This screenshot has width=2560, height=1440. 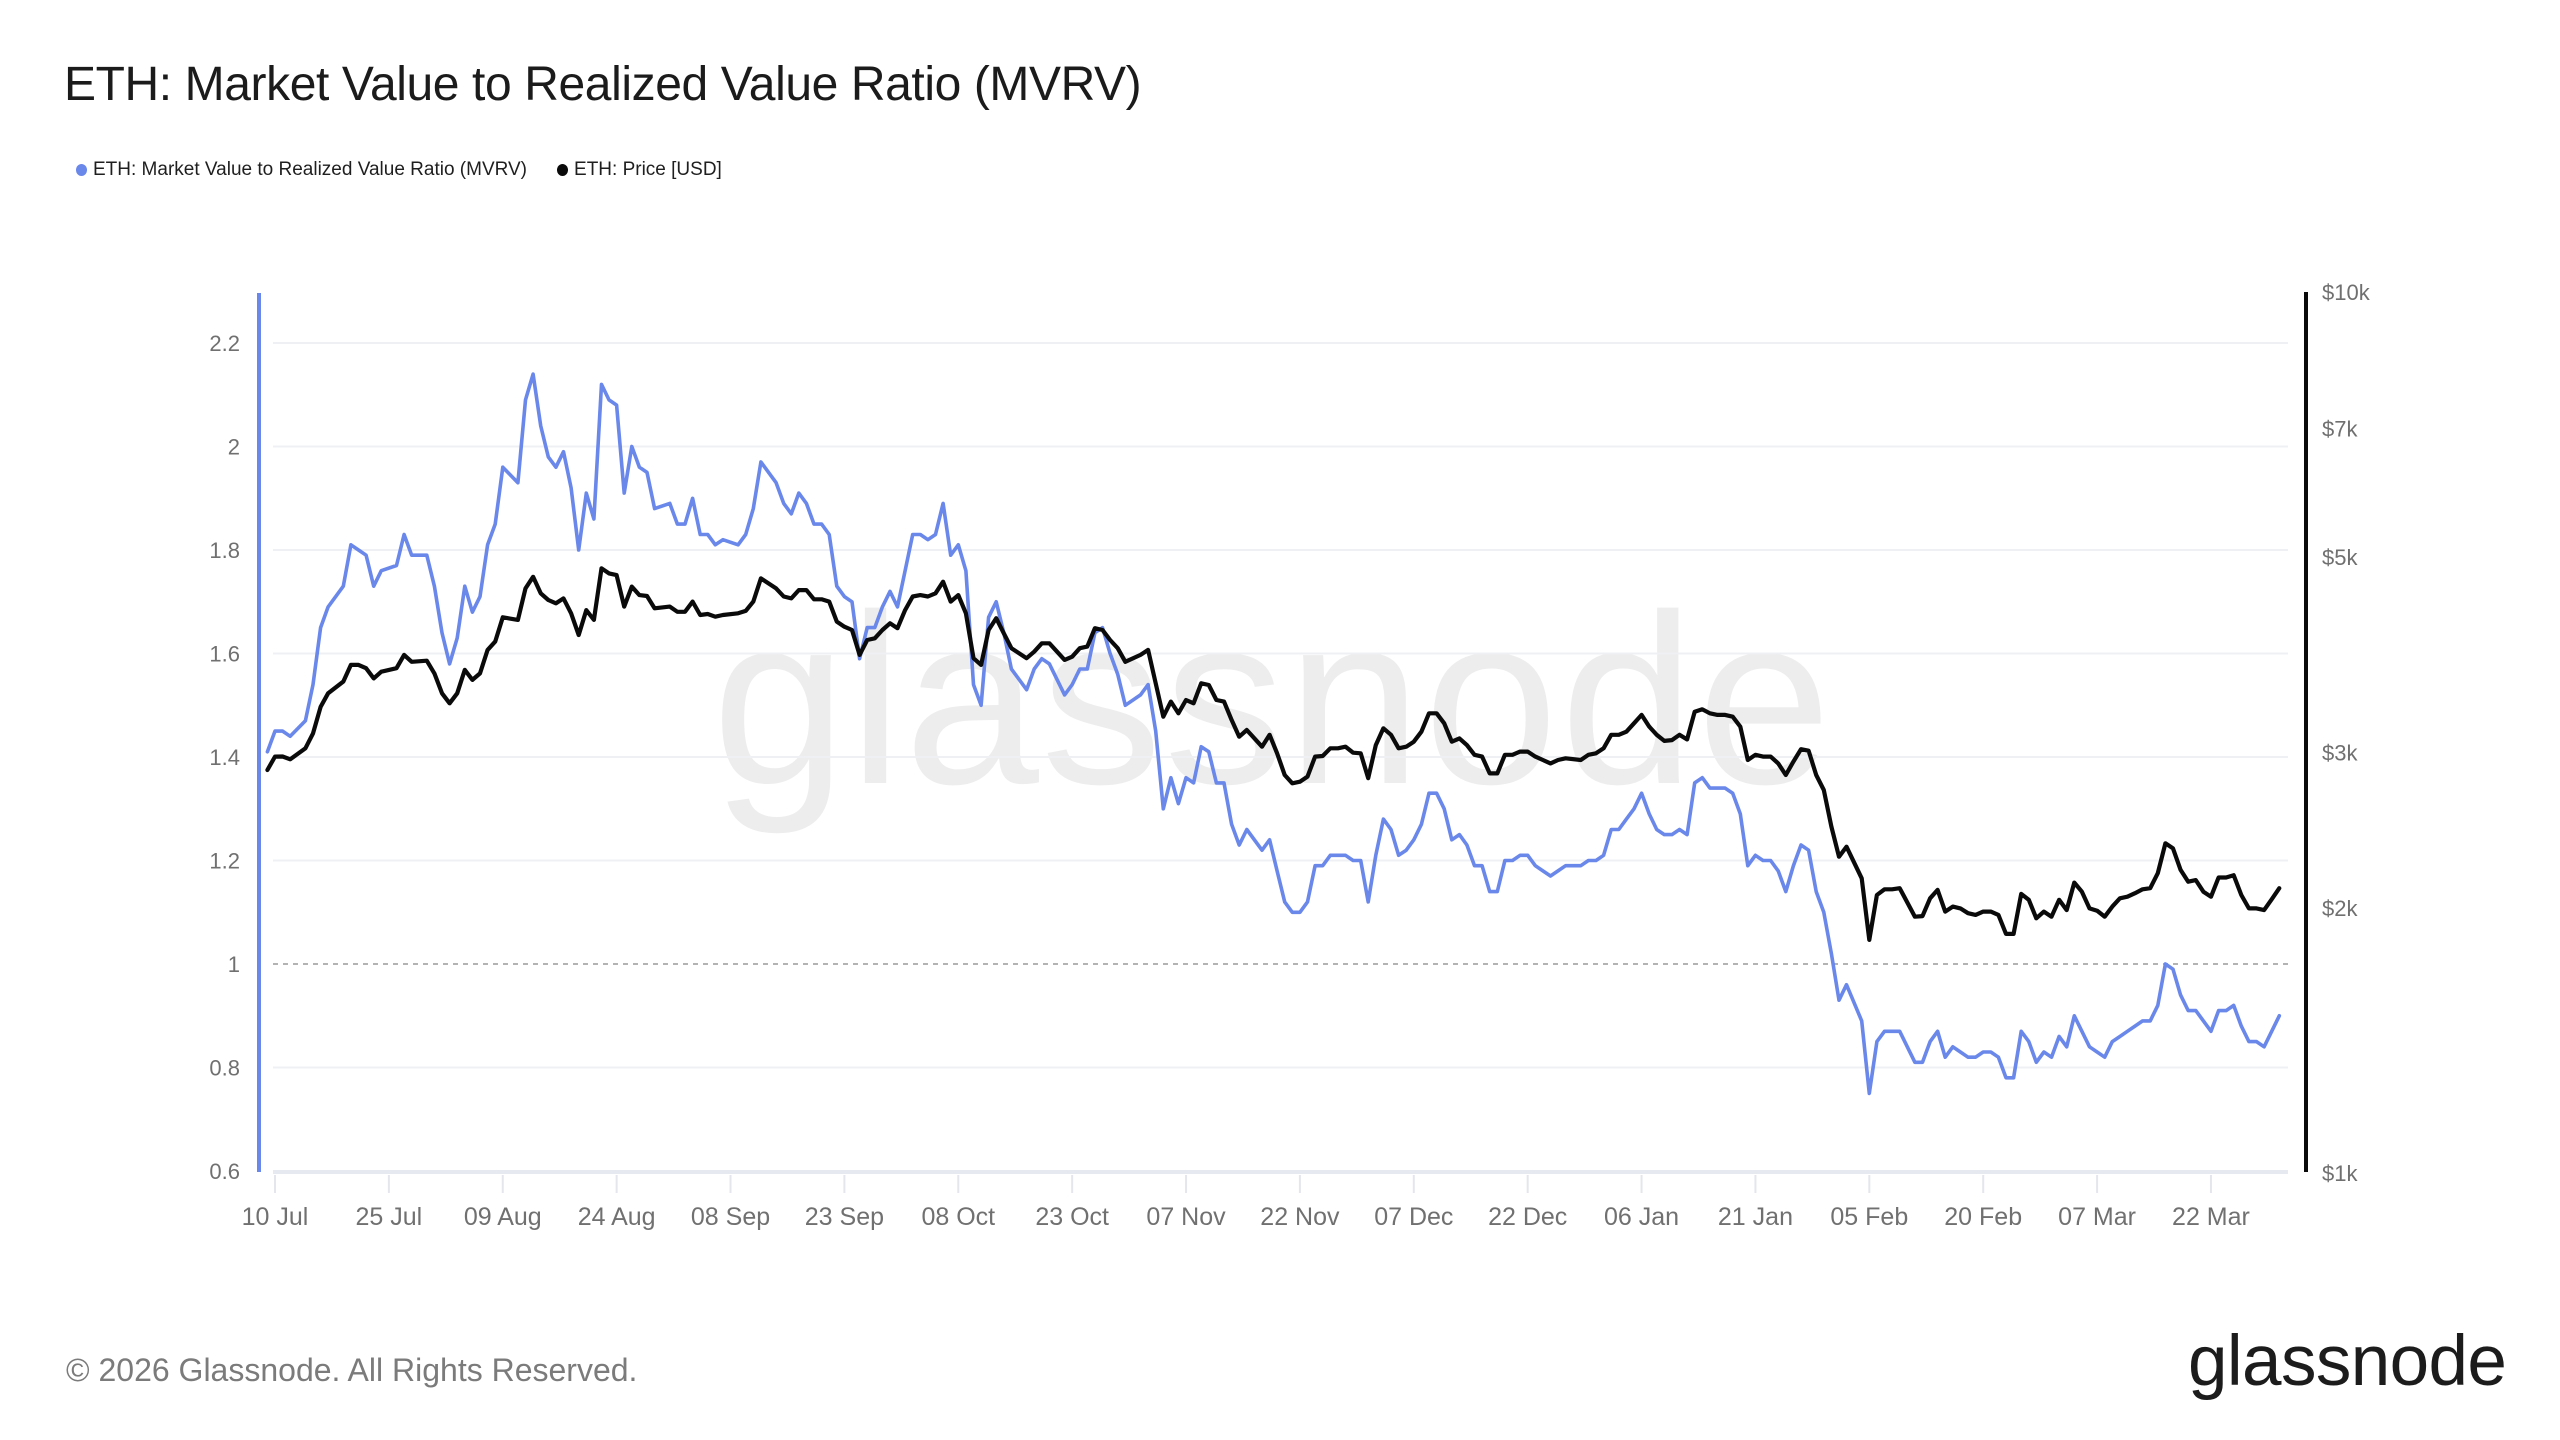 What do you see at coordinates (617, 1217) in the screenshot?
I see `x-tick-label: 24 Aug` at bounding box center [617, 1217].